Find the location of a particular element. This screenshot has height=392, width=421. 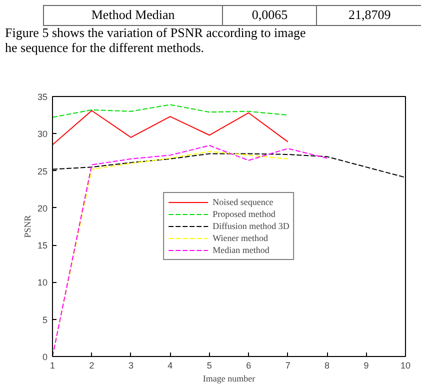

x-tick-label: 4 is located at coordinates (170, 365).